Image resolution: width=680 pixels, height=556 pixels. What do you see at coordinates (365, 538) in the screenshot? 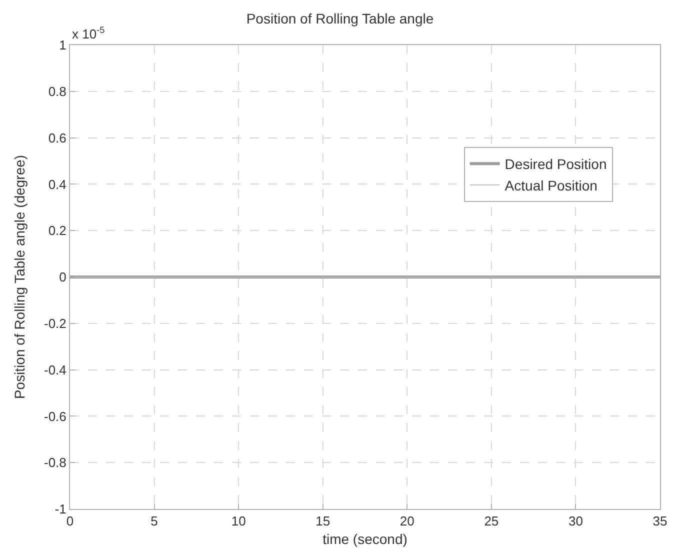
I see `x-axis-title: time (second)` at bounding box center [365, 538].